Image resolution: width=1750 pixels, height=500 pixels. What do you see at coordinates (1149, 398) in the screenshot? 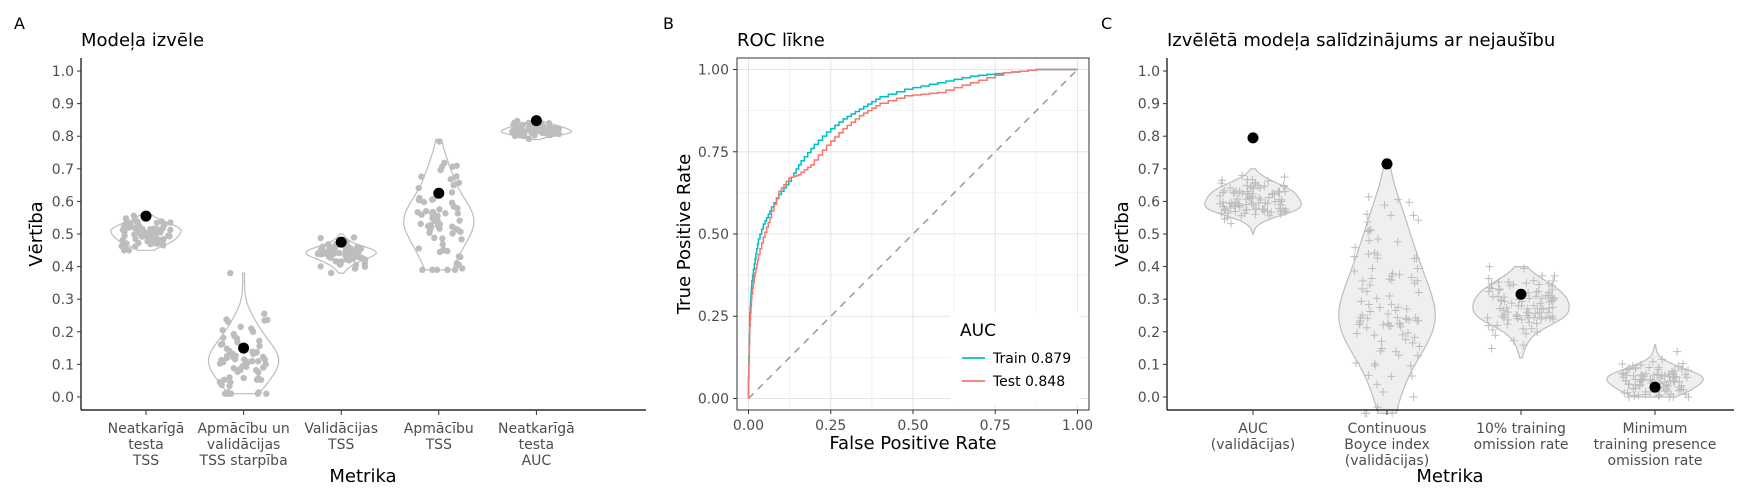
I see `y-tick-label: 0.0` at bounding box center [1149, 398].